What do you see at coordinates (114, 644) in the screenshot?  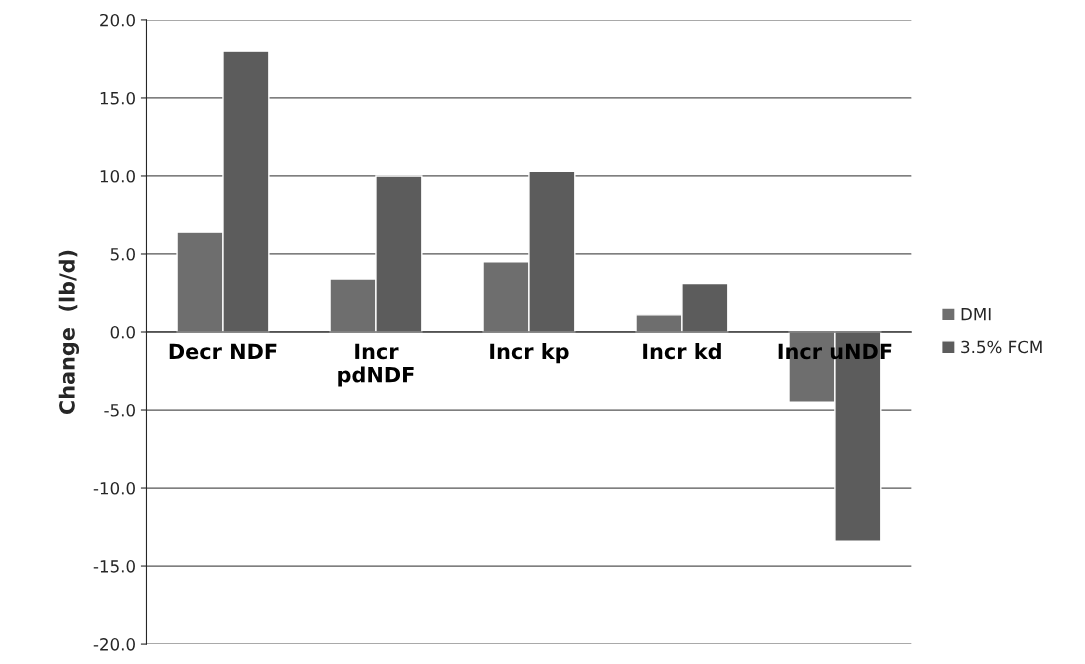 I see `y-tick-label: -20.0` at bounding box center [114, 644].